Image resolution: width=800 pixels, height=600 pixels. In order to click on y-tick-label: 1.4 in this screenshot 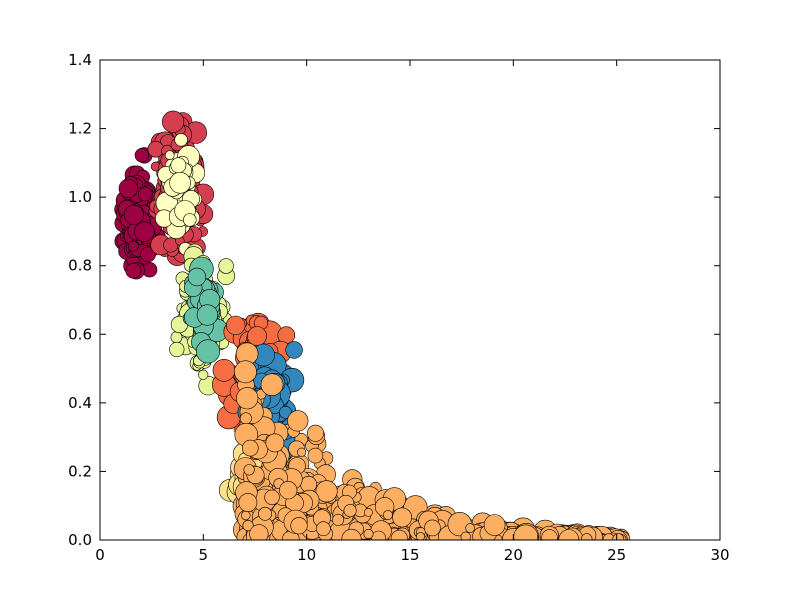, I will do `click(80, 60)`.